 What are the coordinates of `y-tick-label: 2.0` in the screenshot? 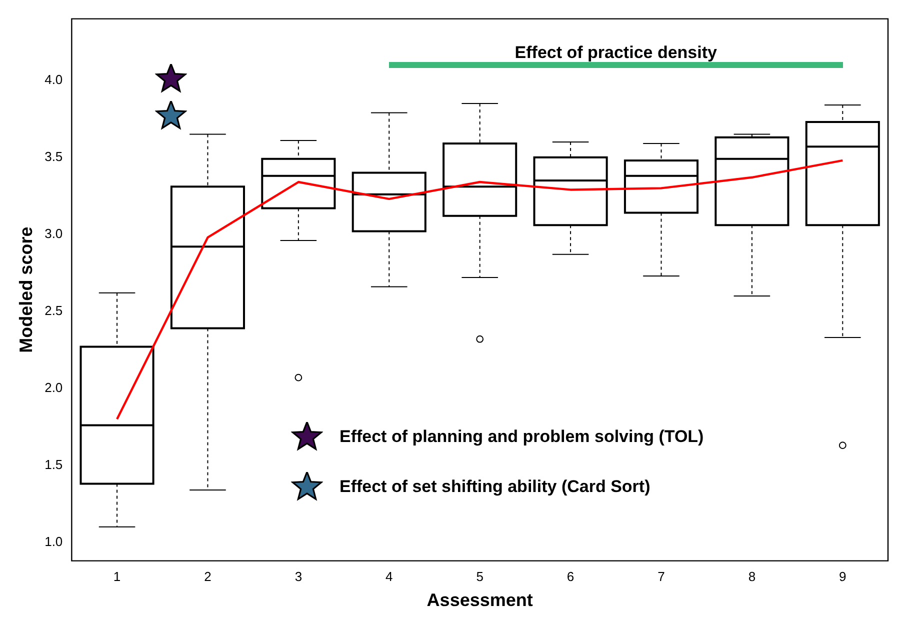 It's located at (53, 387).